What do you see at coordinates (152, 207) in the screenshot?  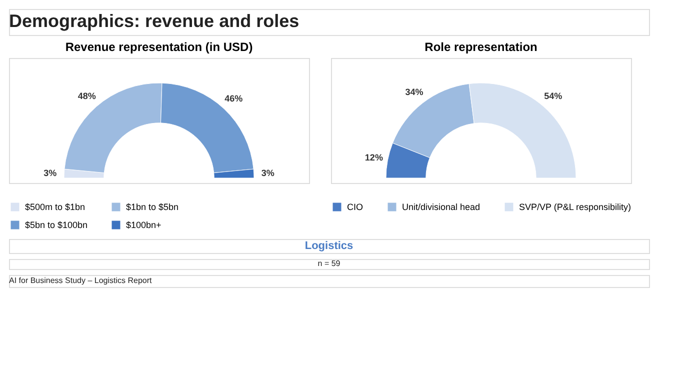 I see `legend-label: $1bn to $5bn` at bounding box center [152, 207].